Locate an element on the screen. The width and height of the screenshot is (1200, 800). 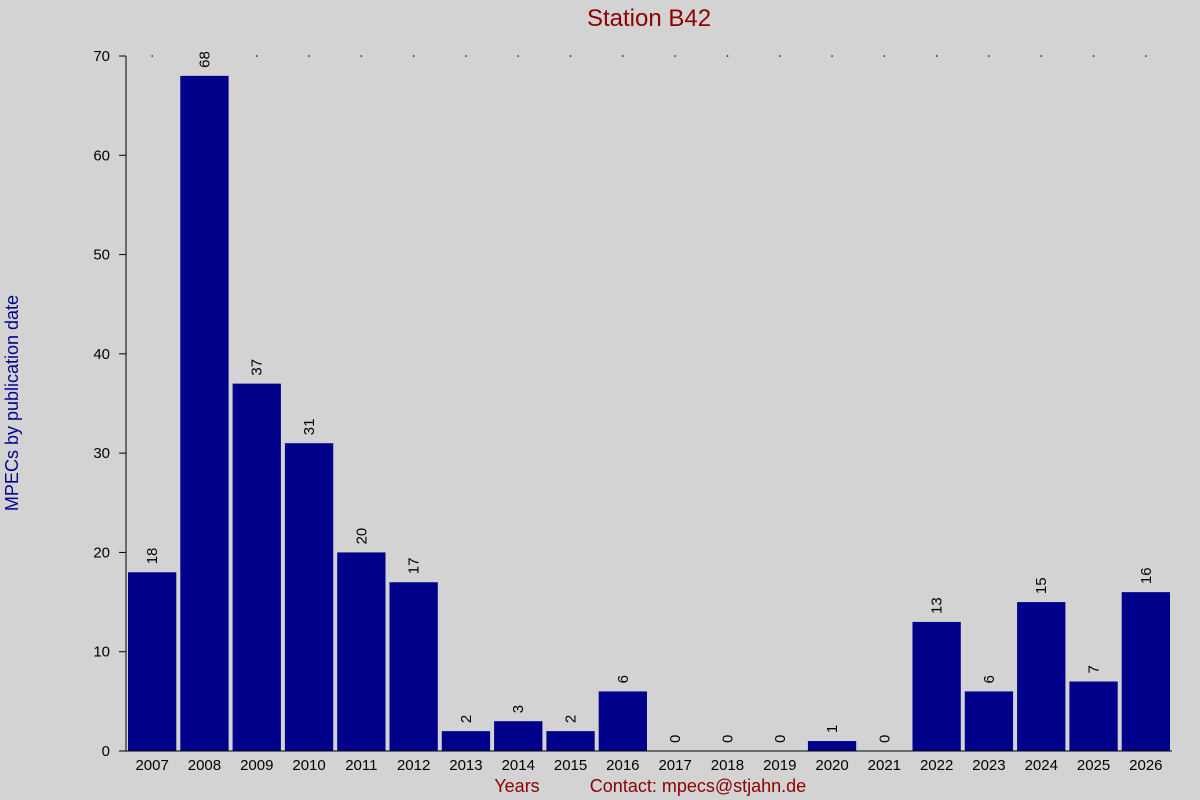
bar-2014 is located at coordinates (518, 736).